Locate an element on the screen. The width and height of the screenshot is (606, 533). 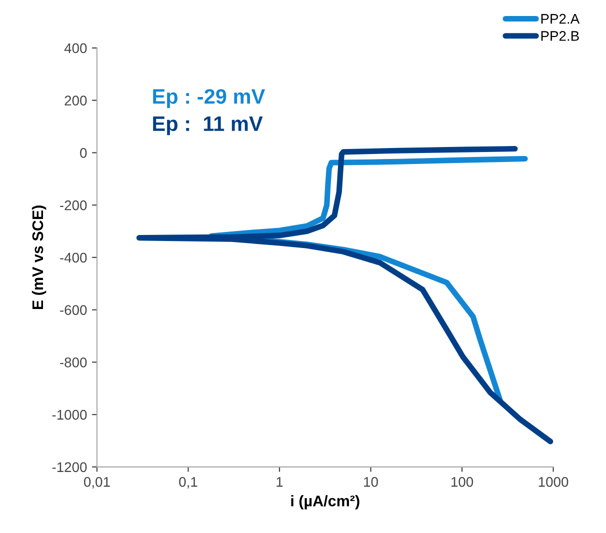
x-tick-label: 10 is located at coordinates (371, 481).